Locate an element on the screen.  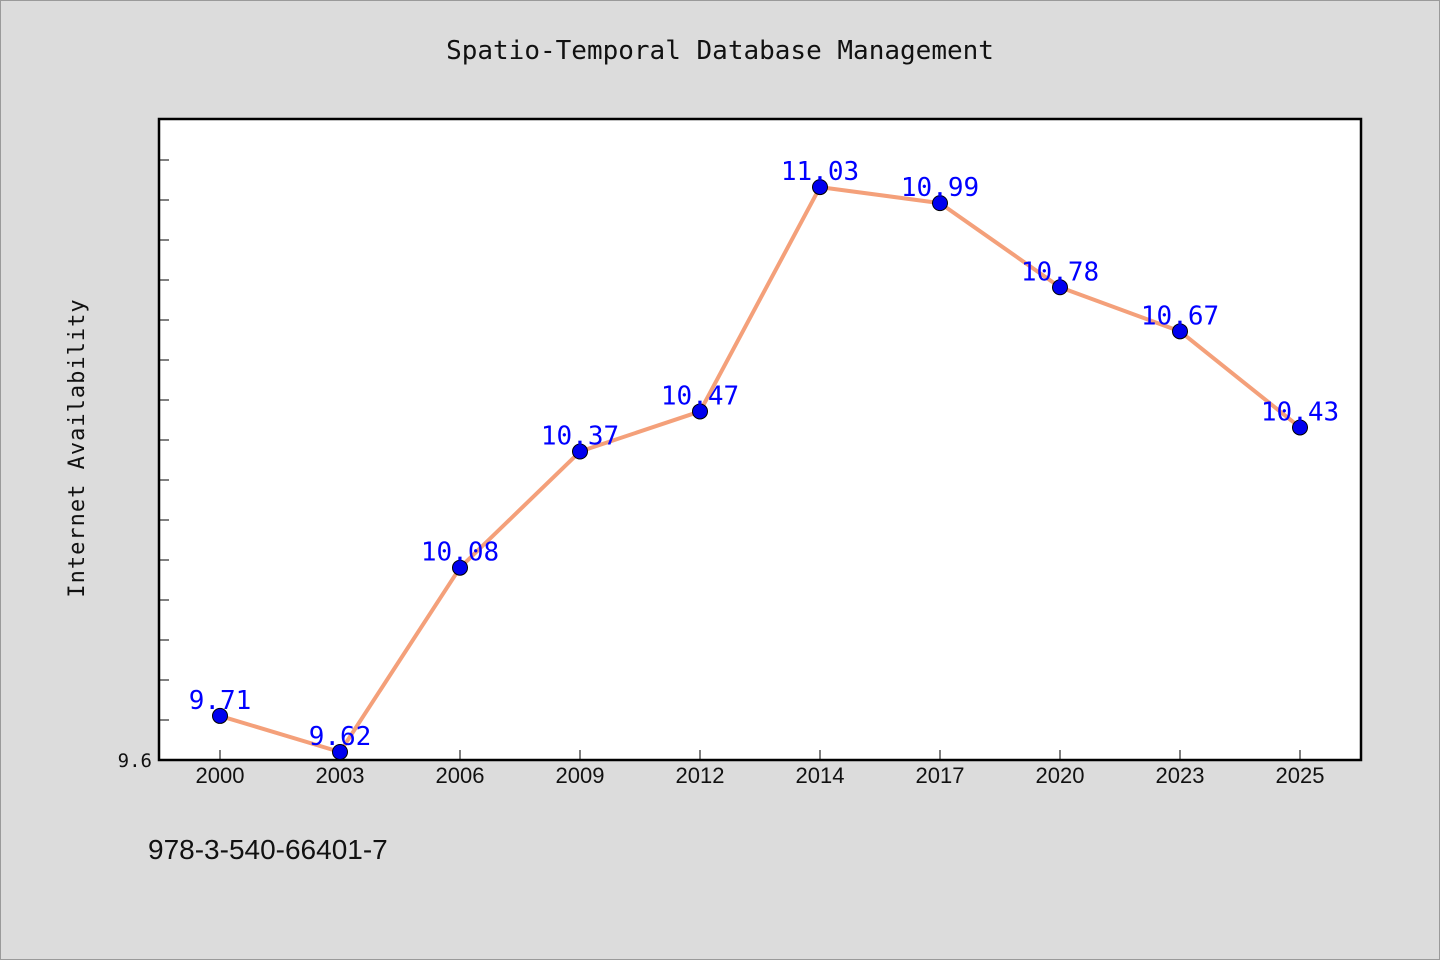
data-label: 10.99 is located at coordinates (940, 188).